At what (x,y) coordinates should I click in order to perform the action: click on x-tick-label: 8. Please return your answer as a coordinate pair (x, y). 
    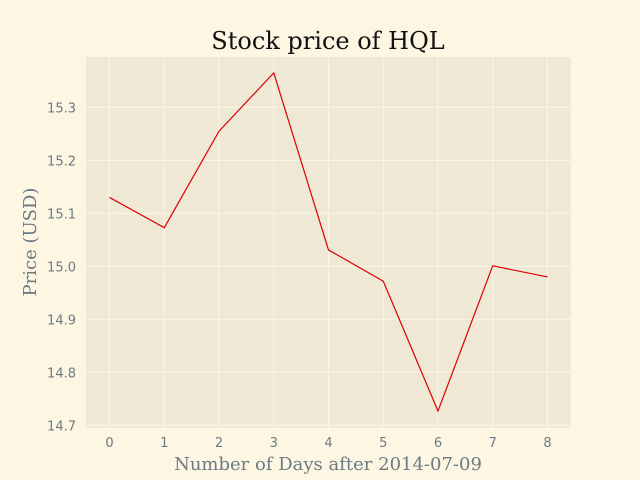
    Looking at the image, I should click on (547, 443).